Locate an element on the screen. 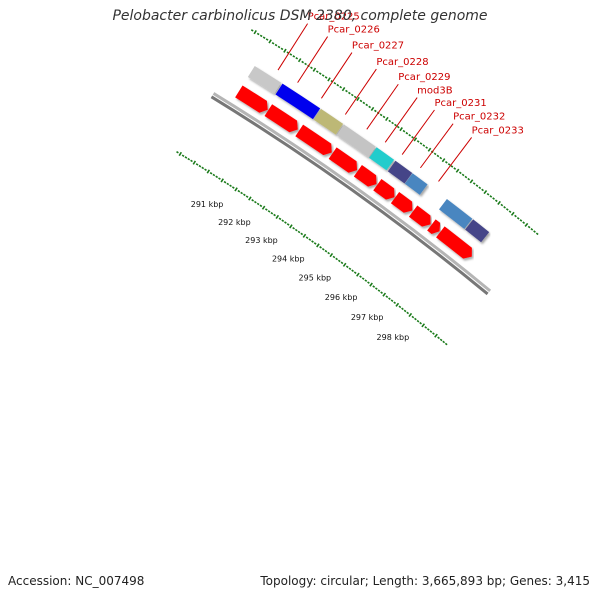  kbp-label: 291 kbp is located at coordinates (207, 204).